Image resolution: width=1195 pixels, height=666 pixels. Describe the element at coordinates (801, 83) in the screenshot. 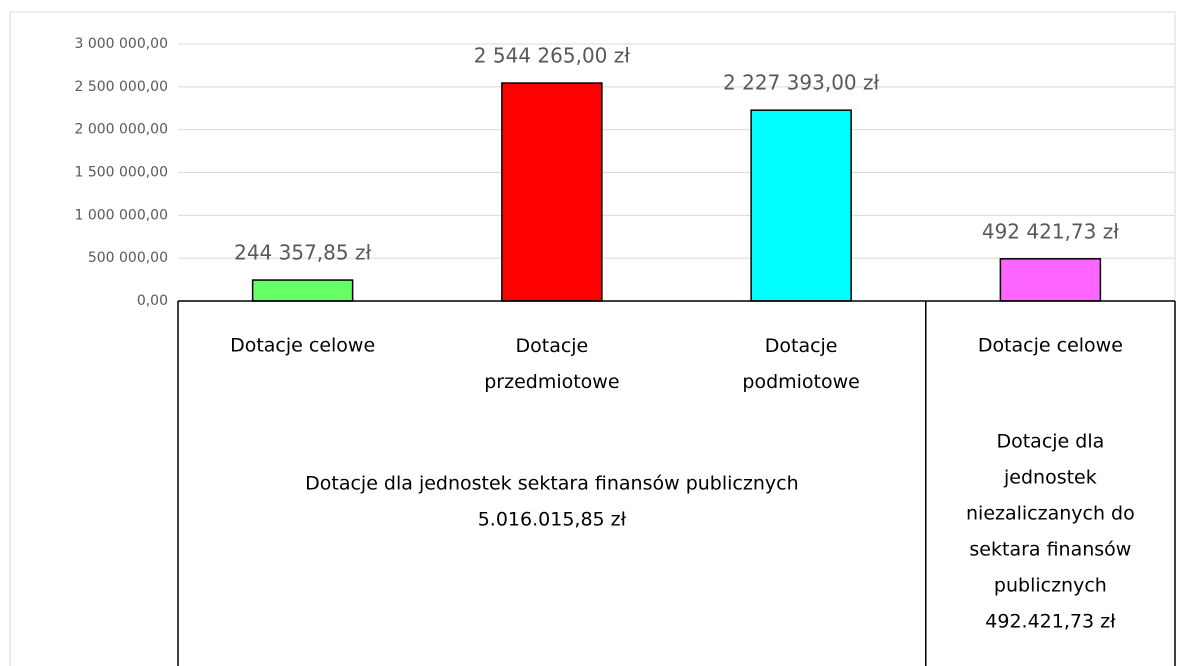

I see `data-label: 2 227 393,00 zł` at that location.